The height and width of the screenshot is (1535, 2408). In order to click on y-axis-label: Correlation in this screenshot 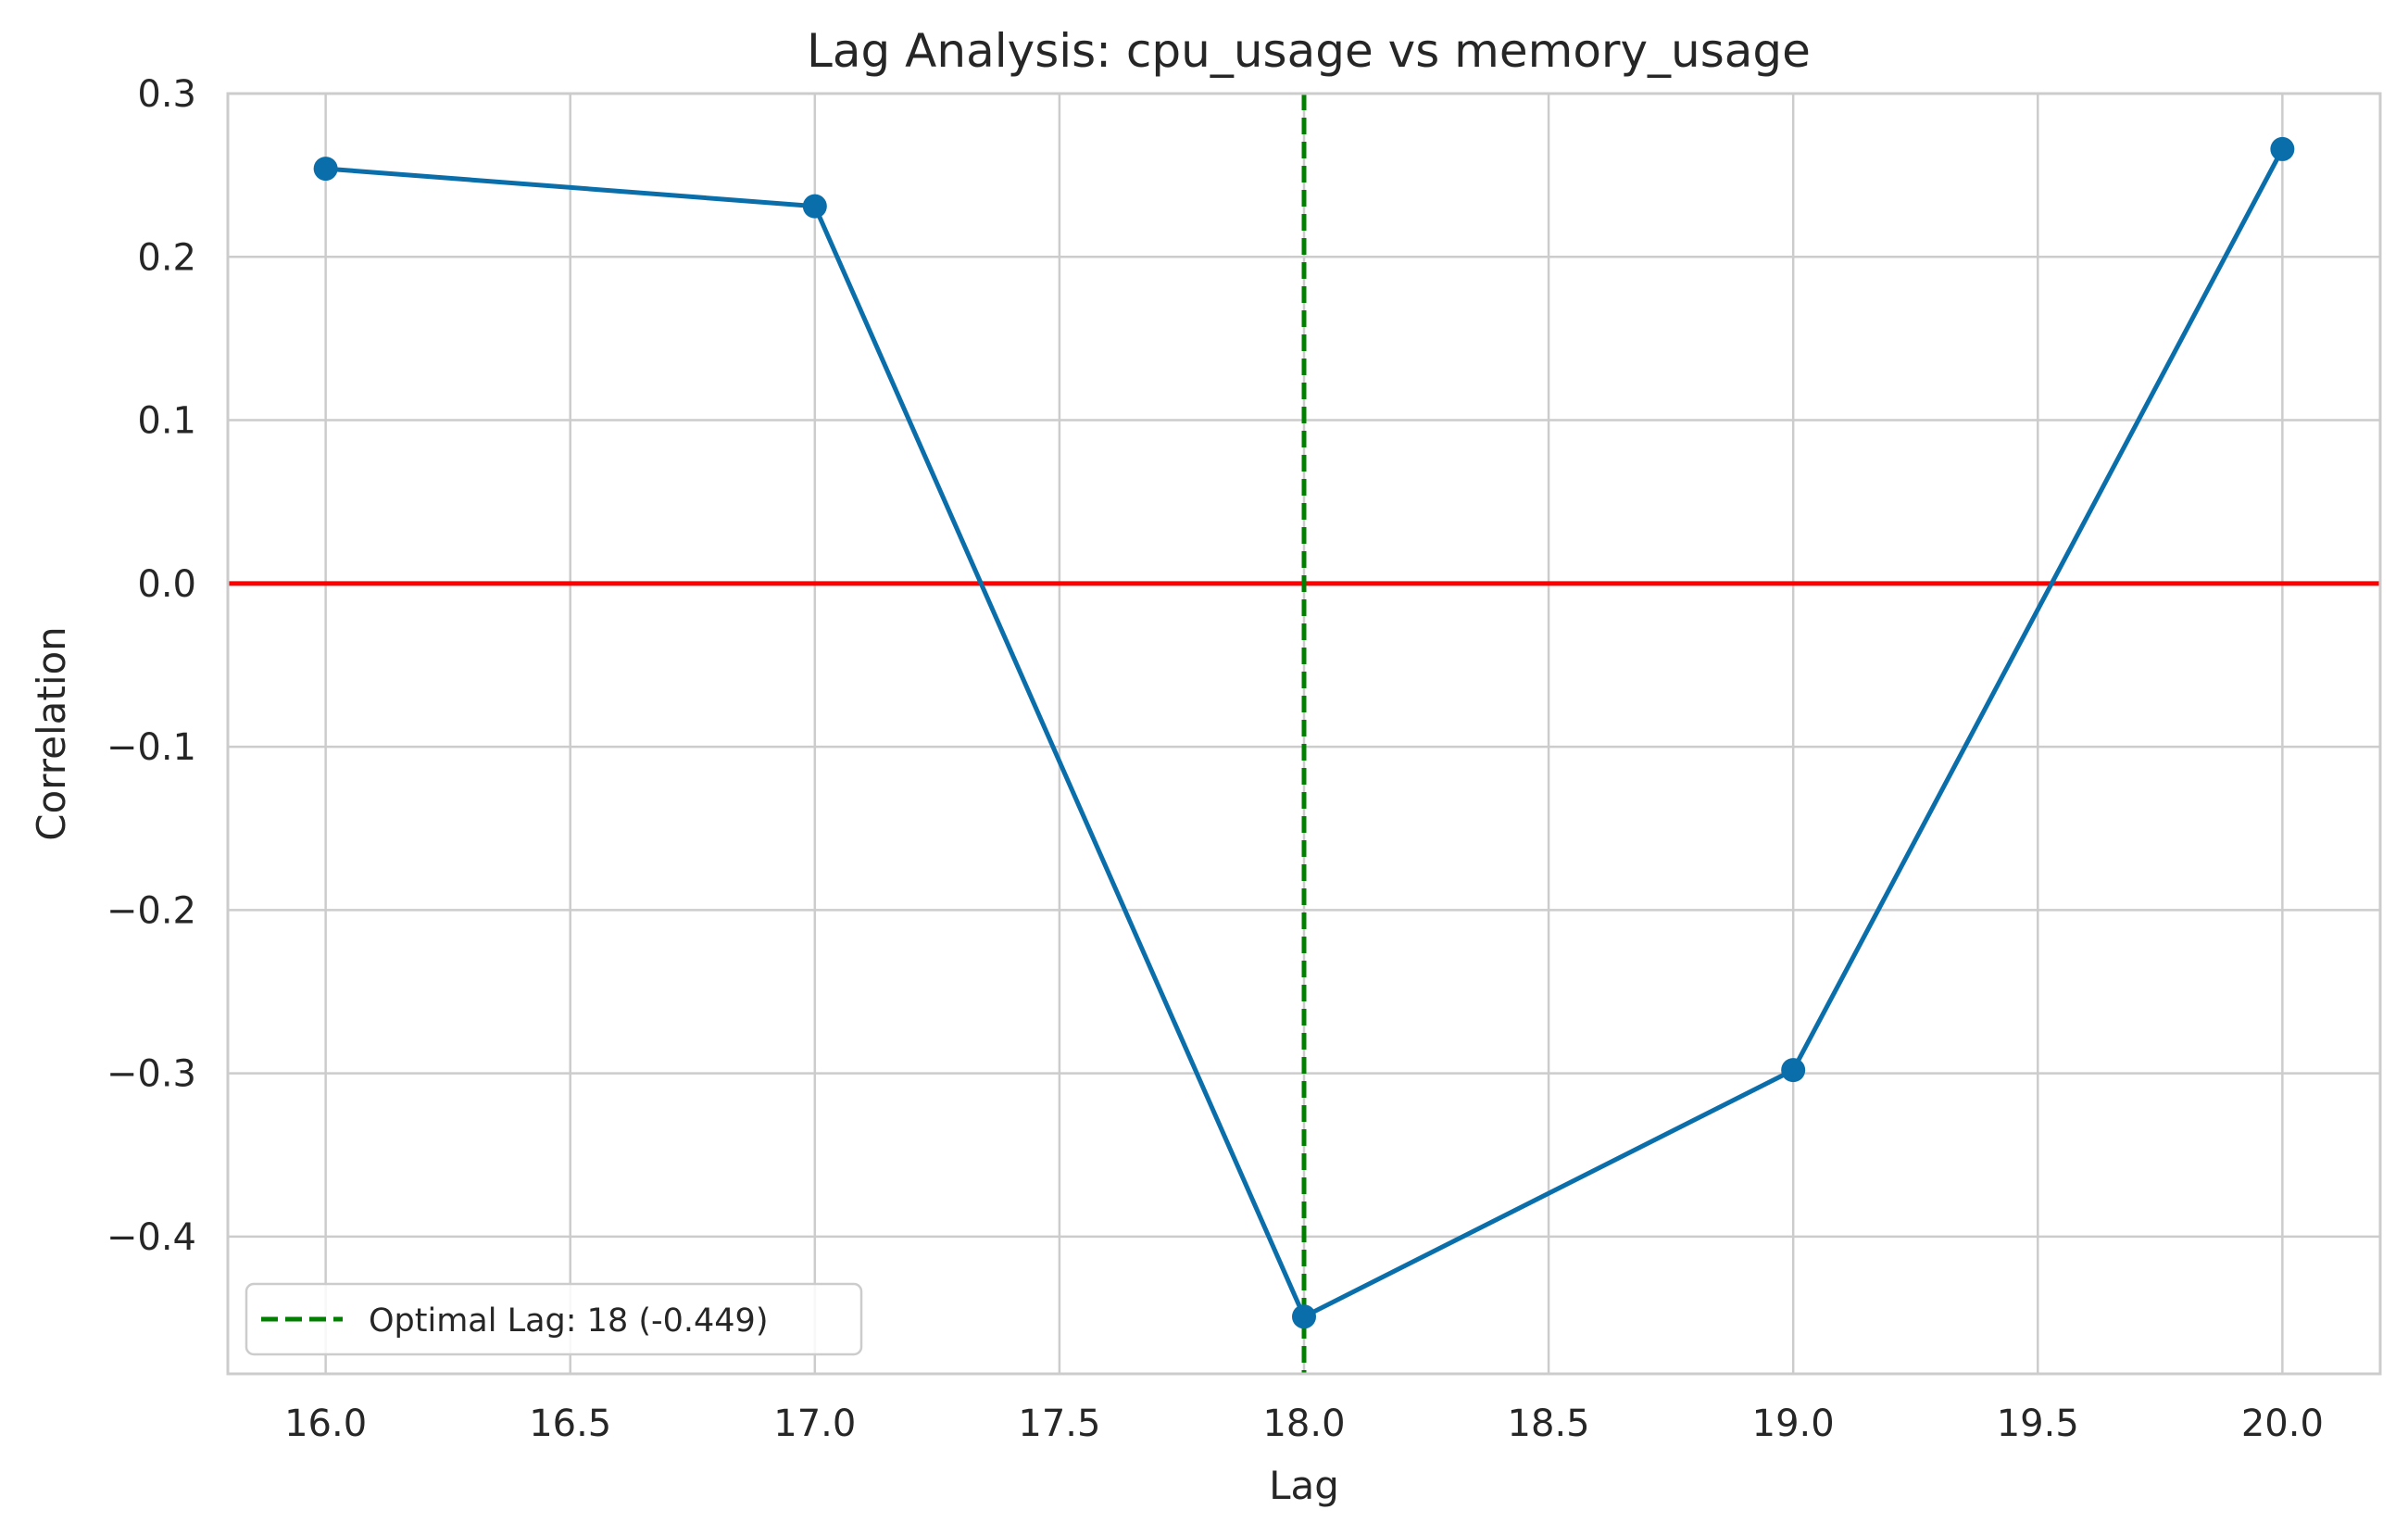, I will do `click(51, 733)`.